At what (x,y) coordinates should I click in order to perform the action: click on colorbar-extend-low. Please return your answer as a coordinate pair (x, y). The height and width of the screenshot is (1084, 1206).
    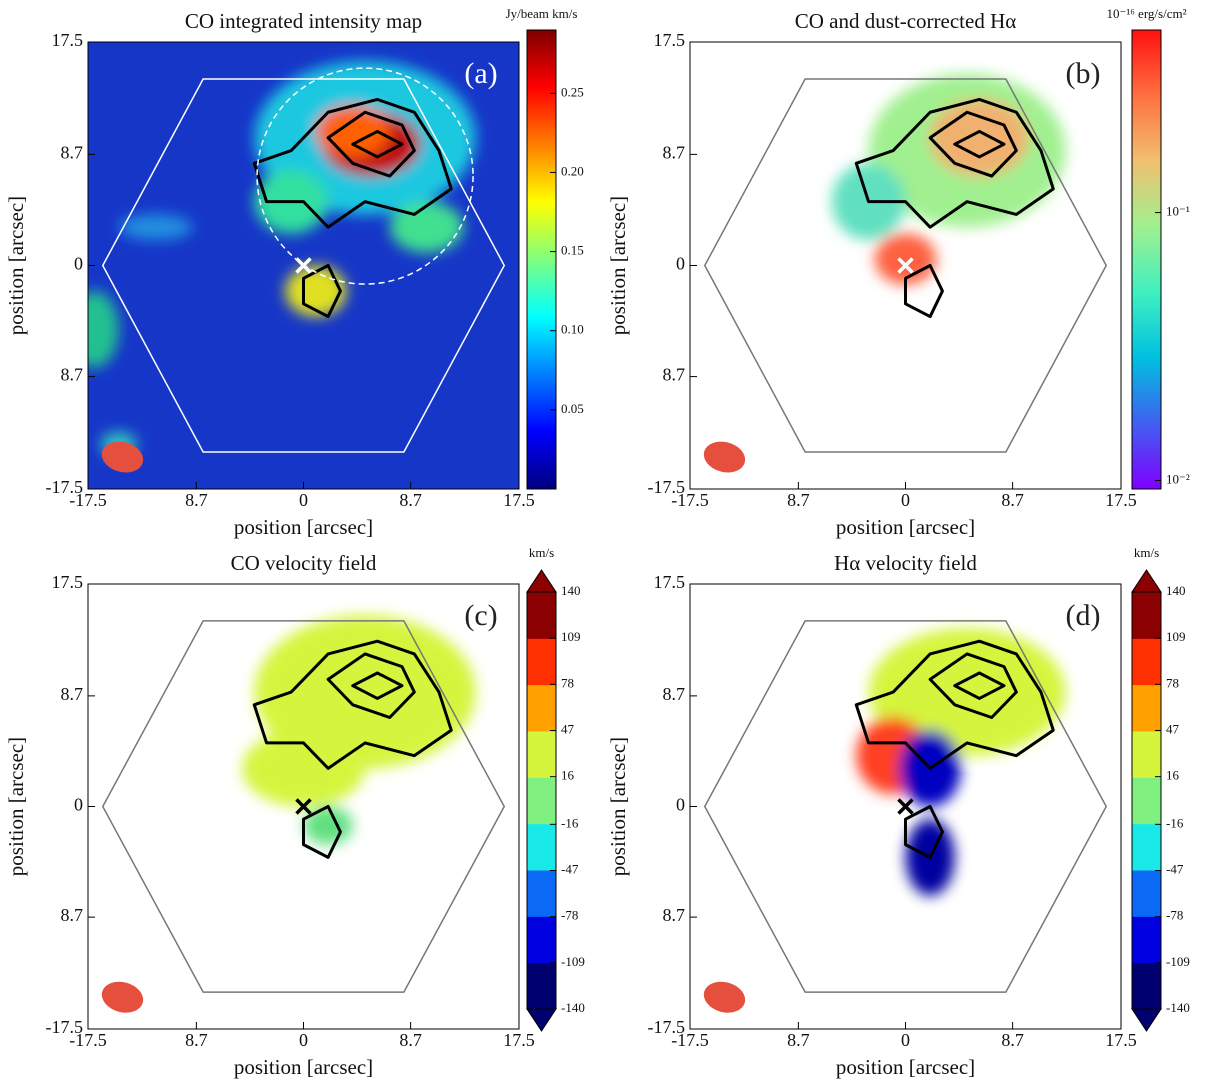
    Looking at the image, I should click on (541, 1020).